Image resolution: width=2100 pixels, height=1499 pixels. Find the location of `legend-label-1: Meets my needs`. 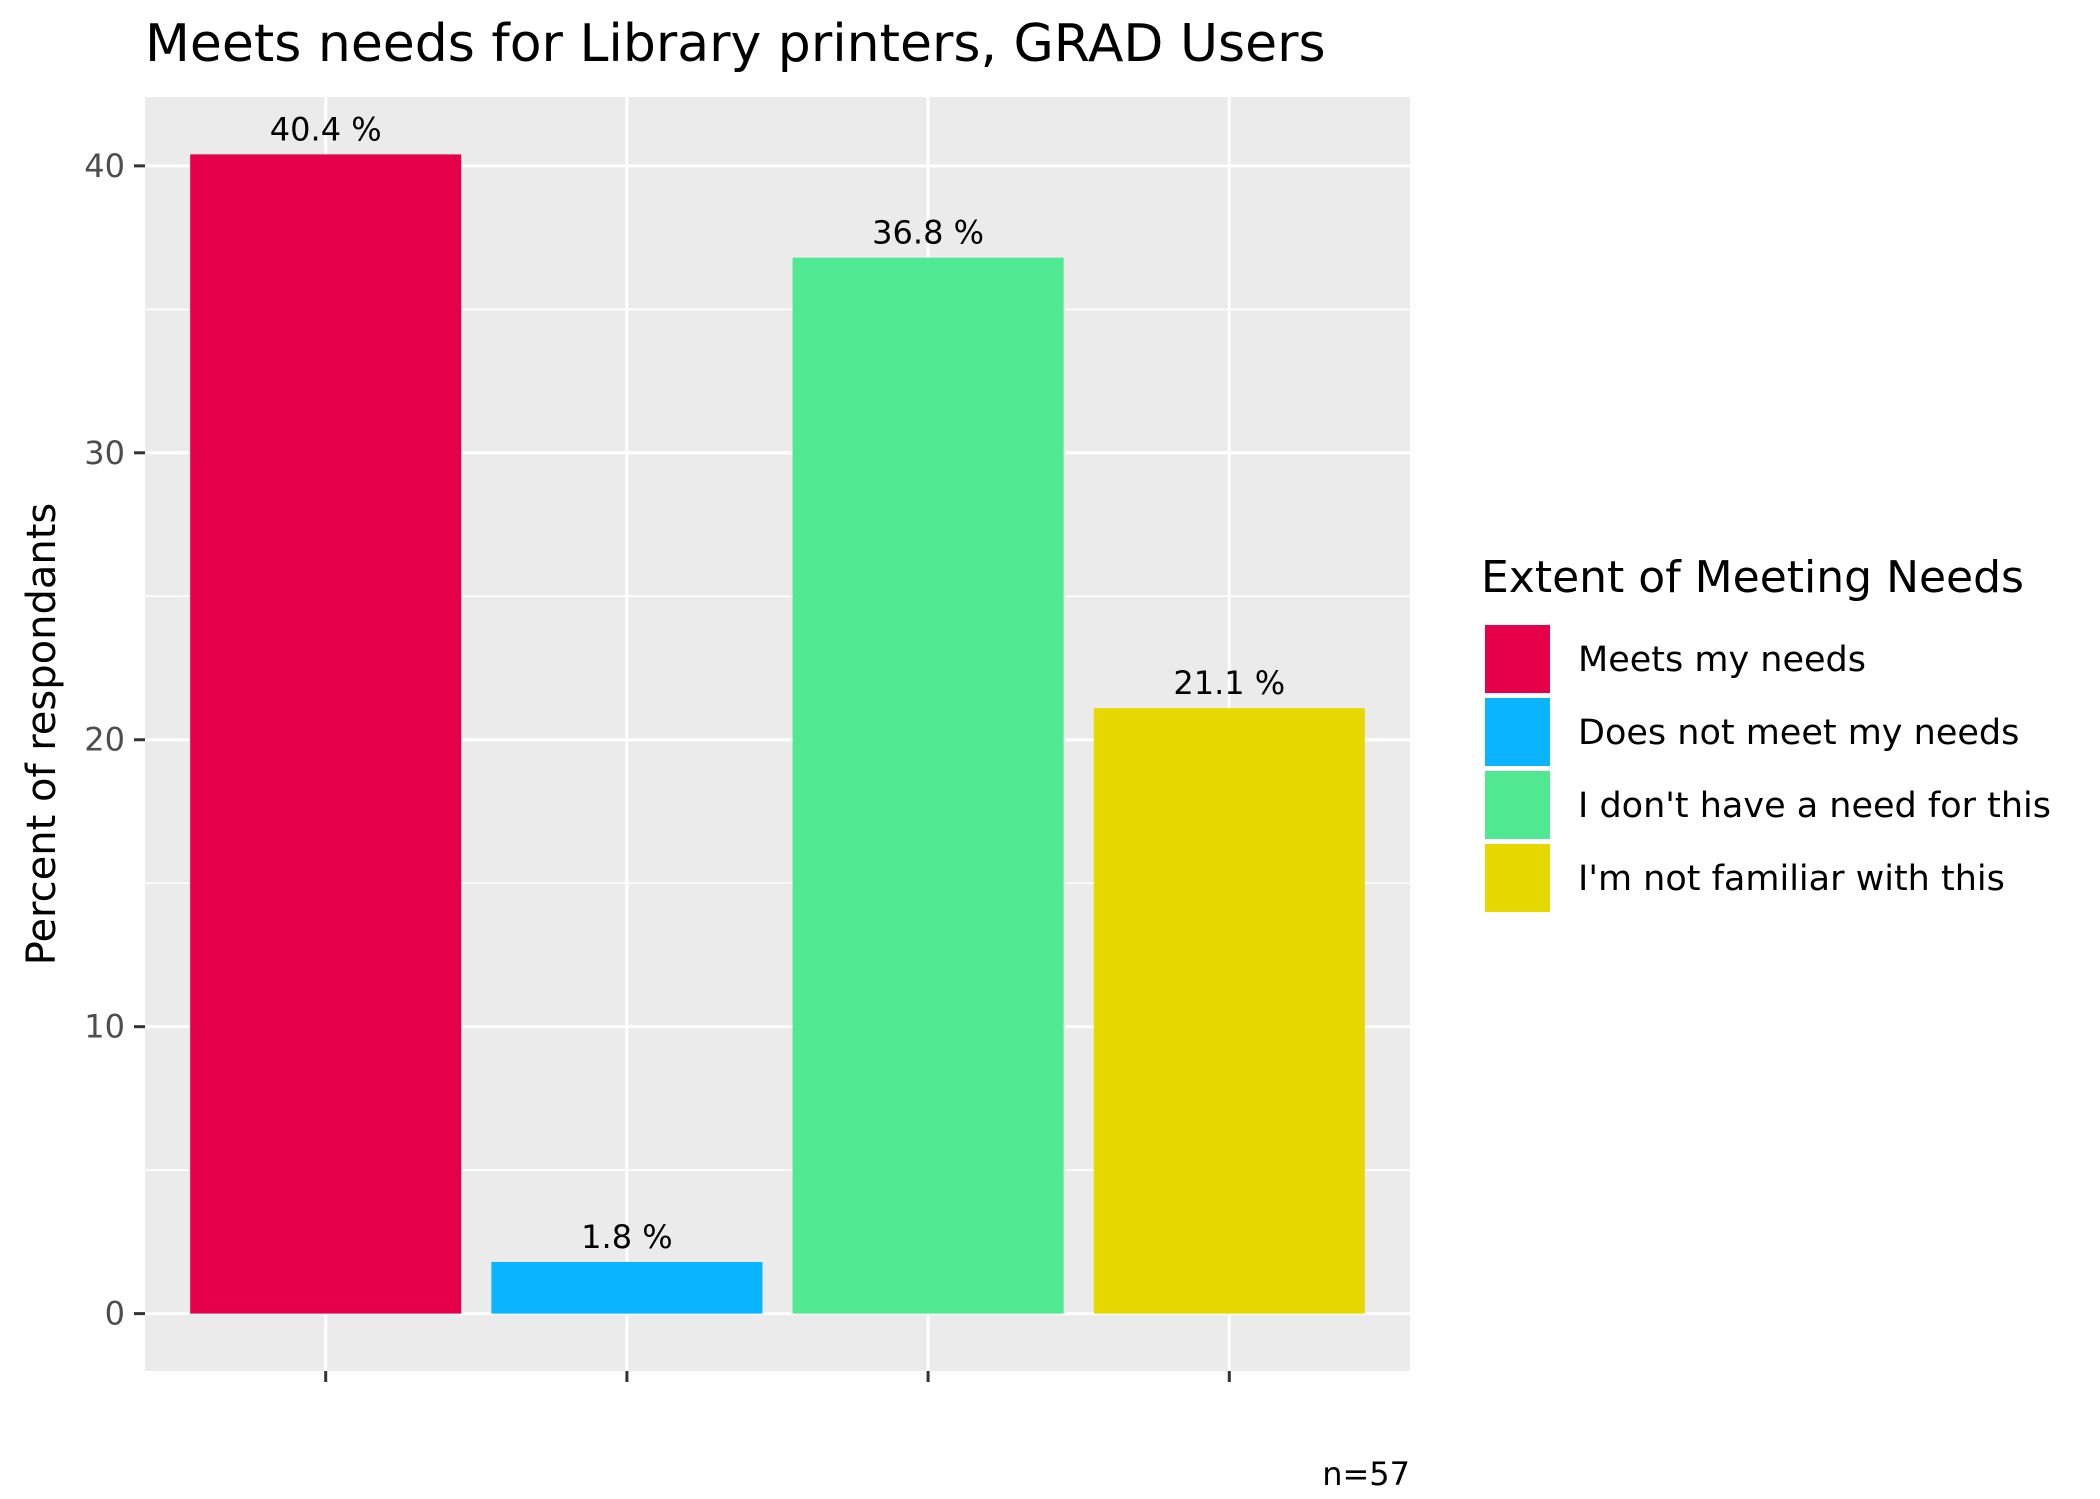

legend-label-1: Meets my needs is located at coordinates (1722, 660).